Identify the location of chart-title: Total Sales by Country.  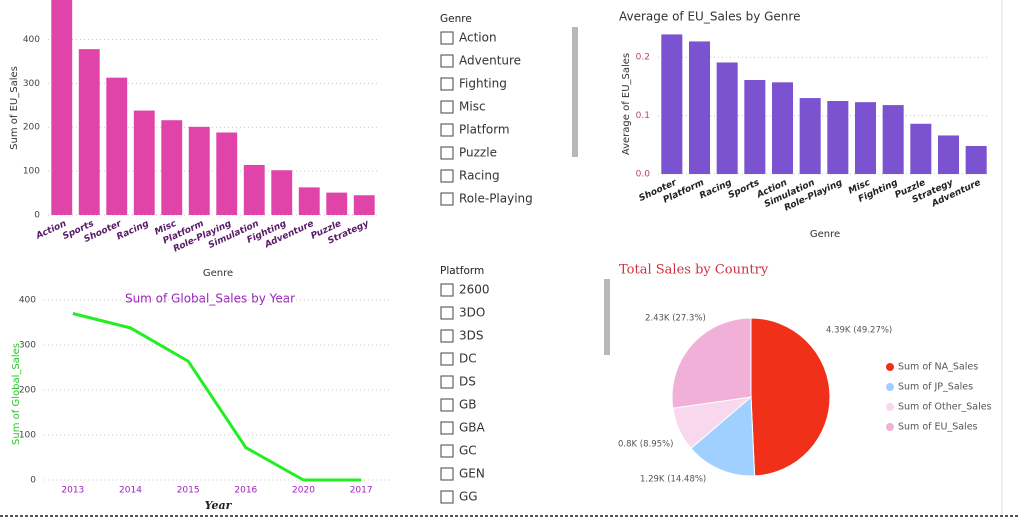
(694, 270).